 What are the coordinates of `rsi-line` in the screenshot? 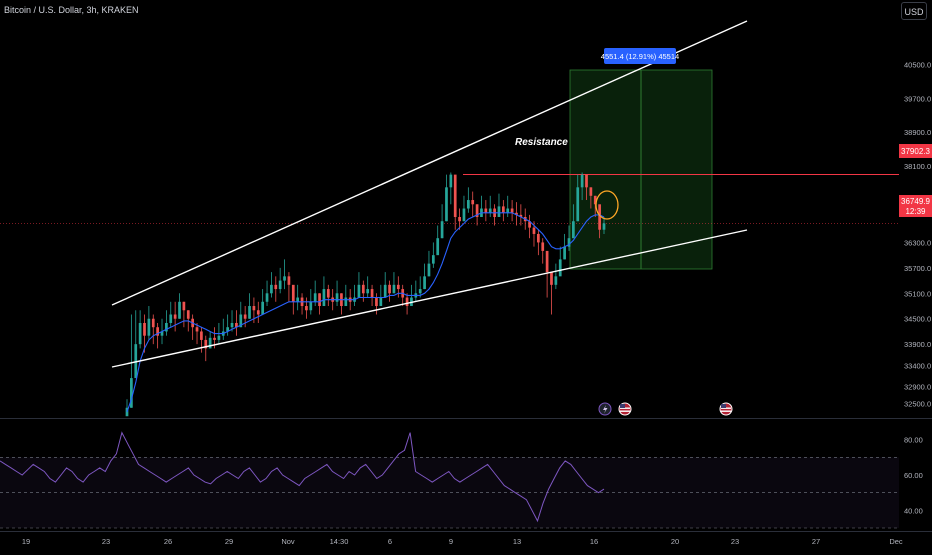 It's located at (302, 477).